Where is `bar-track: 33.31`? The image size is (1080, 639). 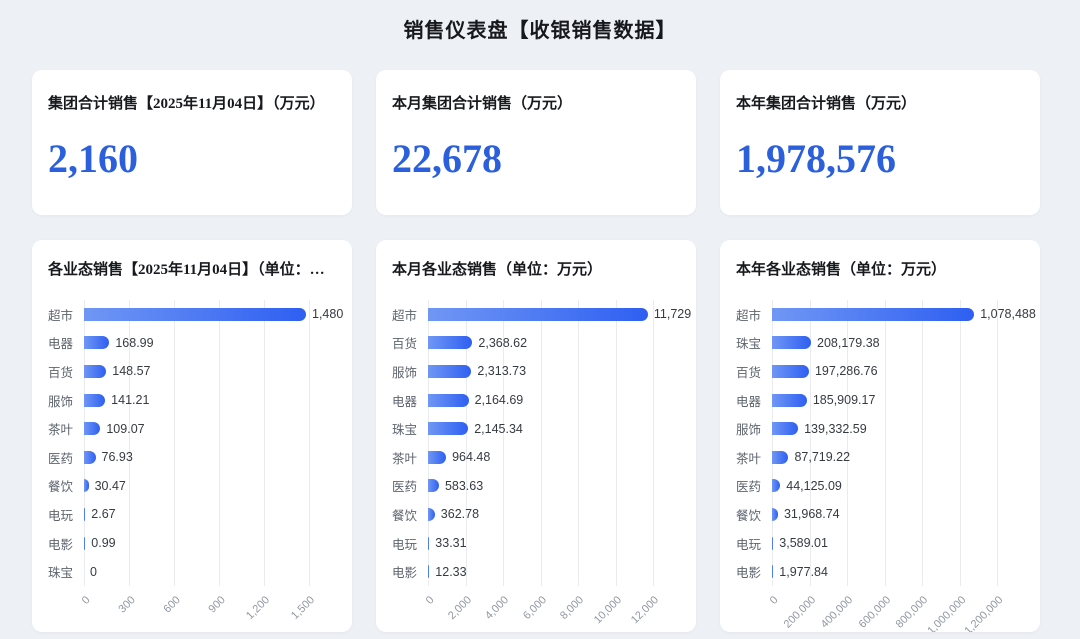 bar-track: 33.31 is located at coordinates (562, 543).